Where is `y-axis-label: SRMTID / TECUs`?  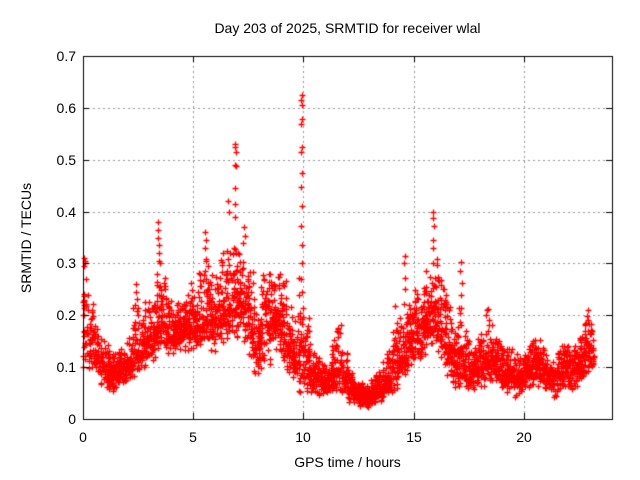
y-axis-label: SRMTID / TECUs is located at coordinates (26, 238).